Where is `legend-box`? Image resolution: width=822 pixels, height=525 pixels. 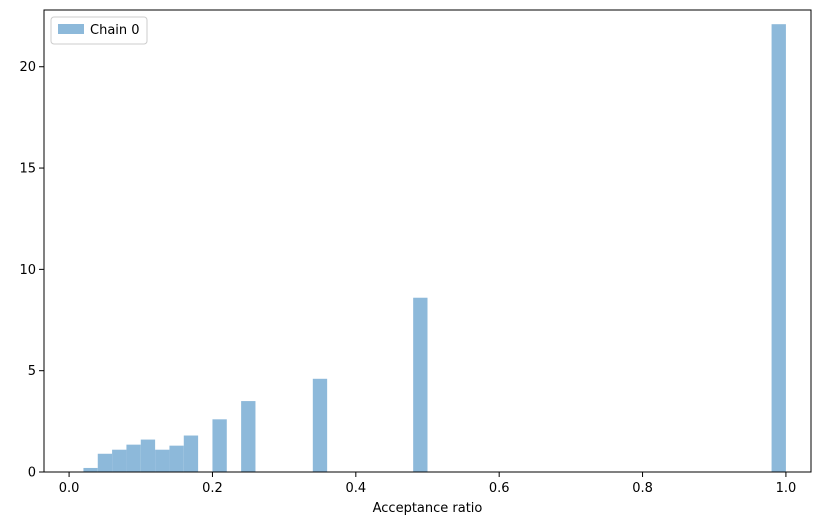 legend-box is located at coordinates (99, 30).